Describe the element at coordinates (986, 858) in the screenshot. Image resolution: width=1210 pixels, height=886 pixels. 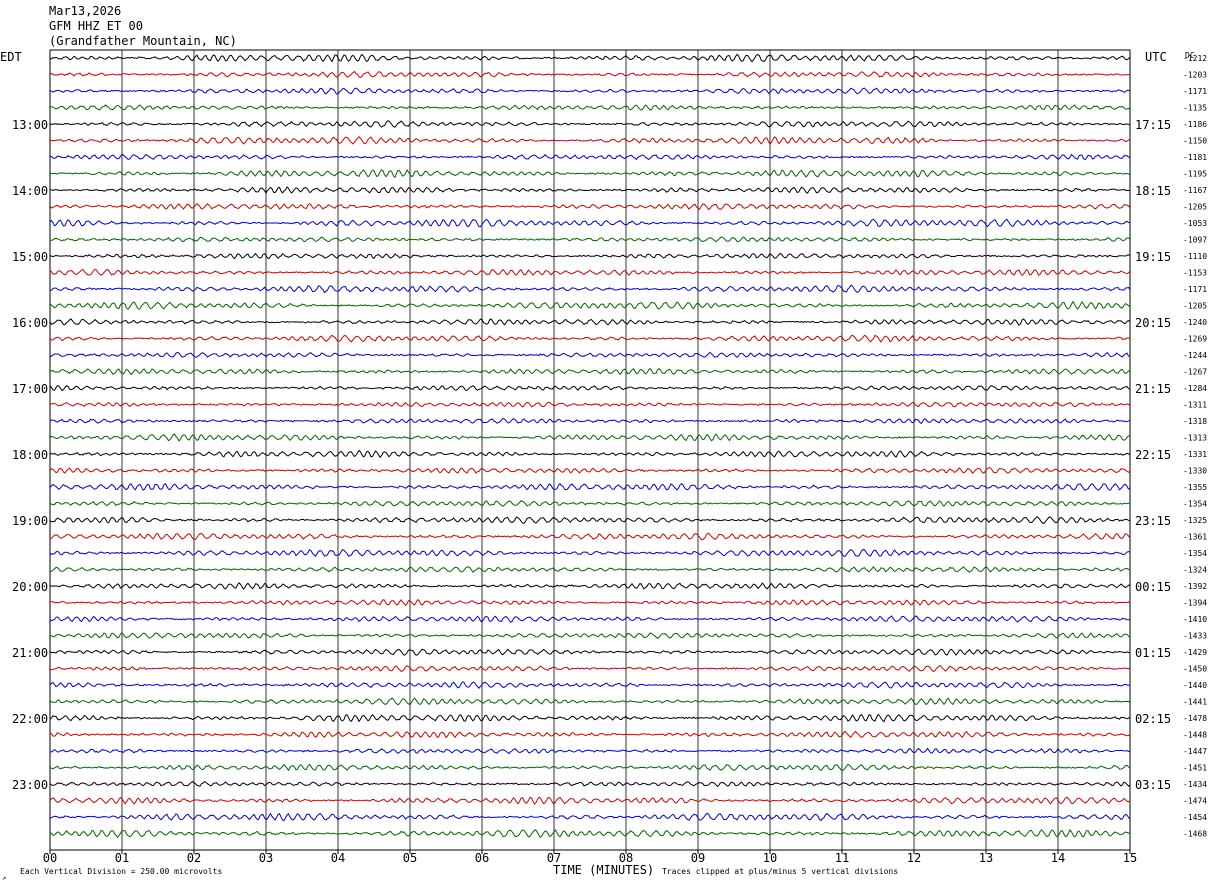
I see `x-tick-label: 13` at that location.